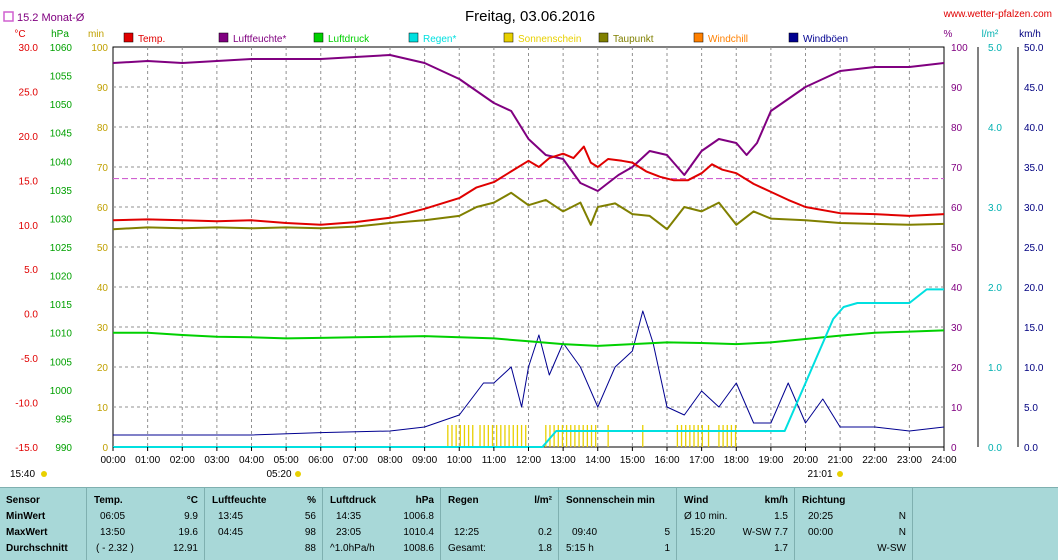 Image resolution: width=1058 pixels, height=560 pixels. I want to click on legend-label: Temp., so click(151, 39).